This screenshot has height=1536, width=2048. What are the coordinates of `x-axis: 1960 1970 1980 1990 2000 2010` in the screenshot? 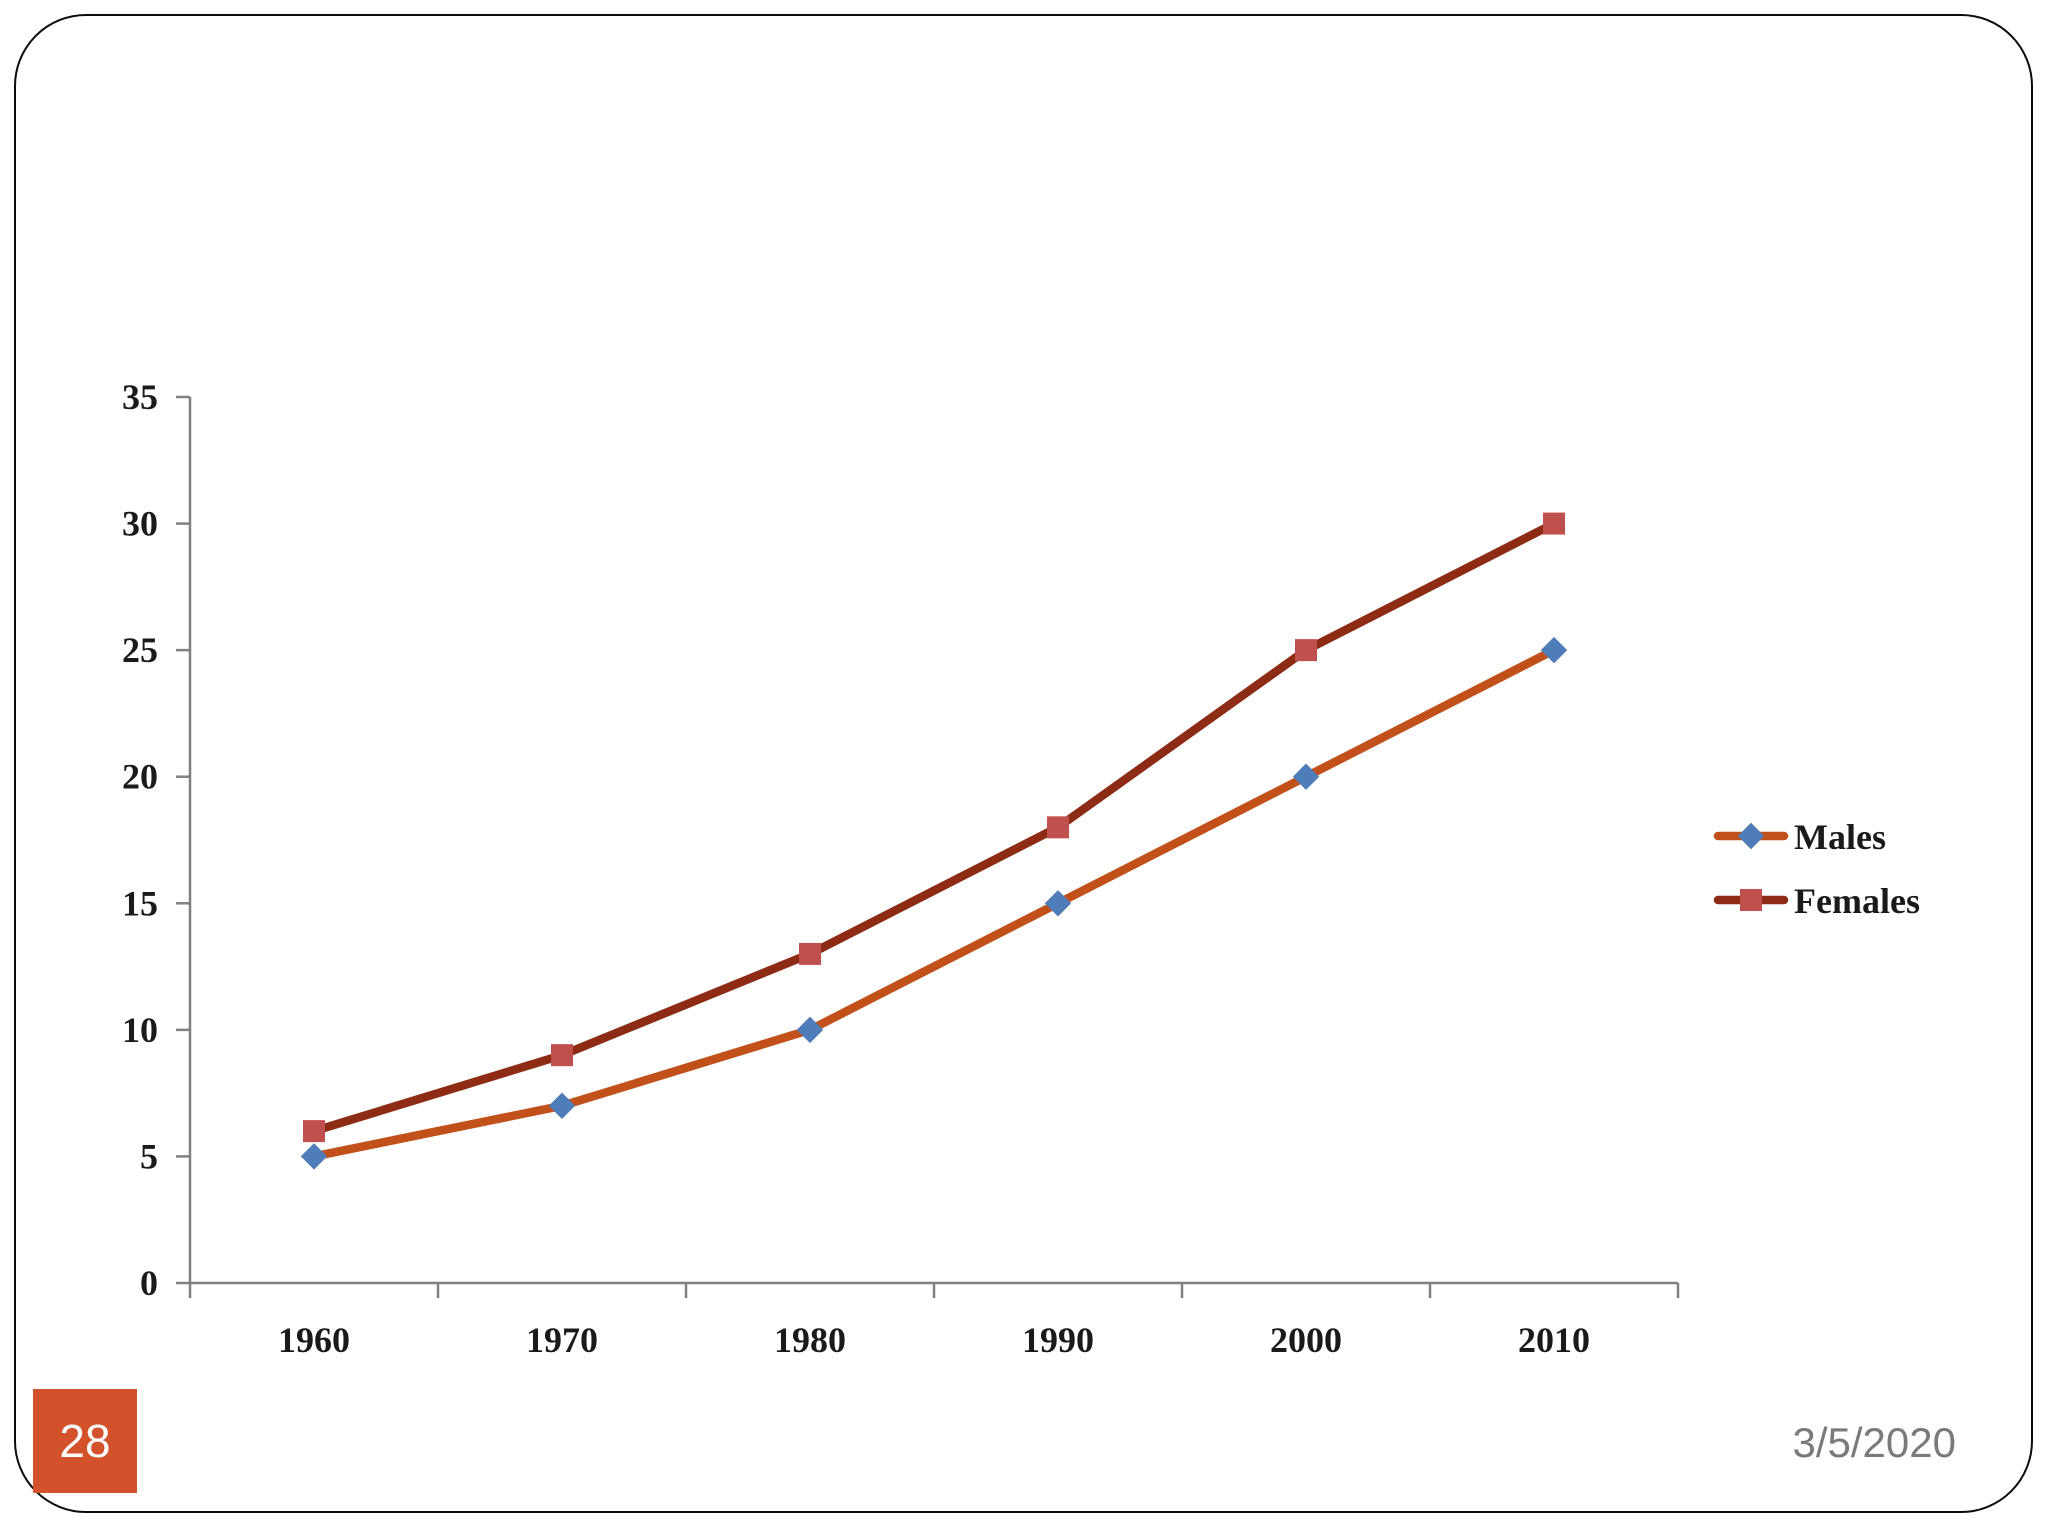 It's located at (934, 1320).